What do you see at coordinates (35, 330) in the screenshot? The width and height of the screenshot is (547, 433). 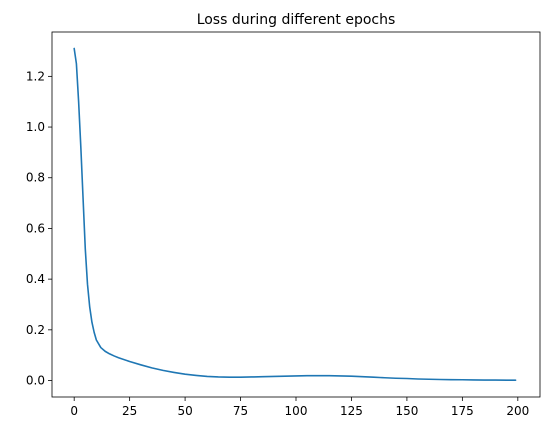 I see `y-tick-label: 0.2` at bounding box center [35, 330].